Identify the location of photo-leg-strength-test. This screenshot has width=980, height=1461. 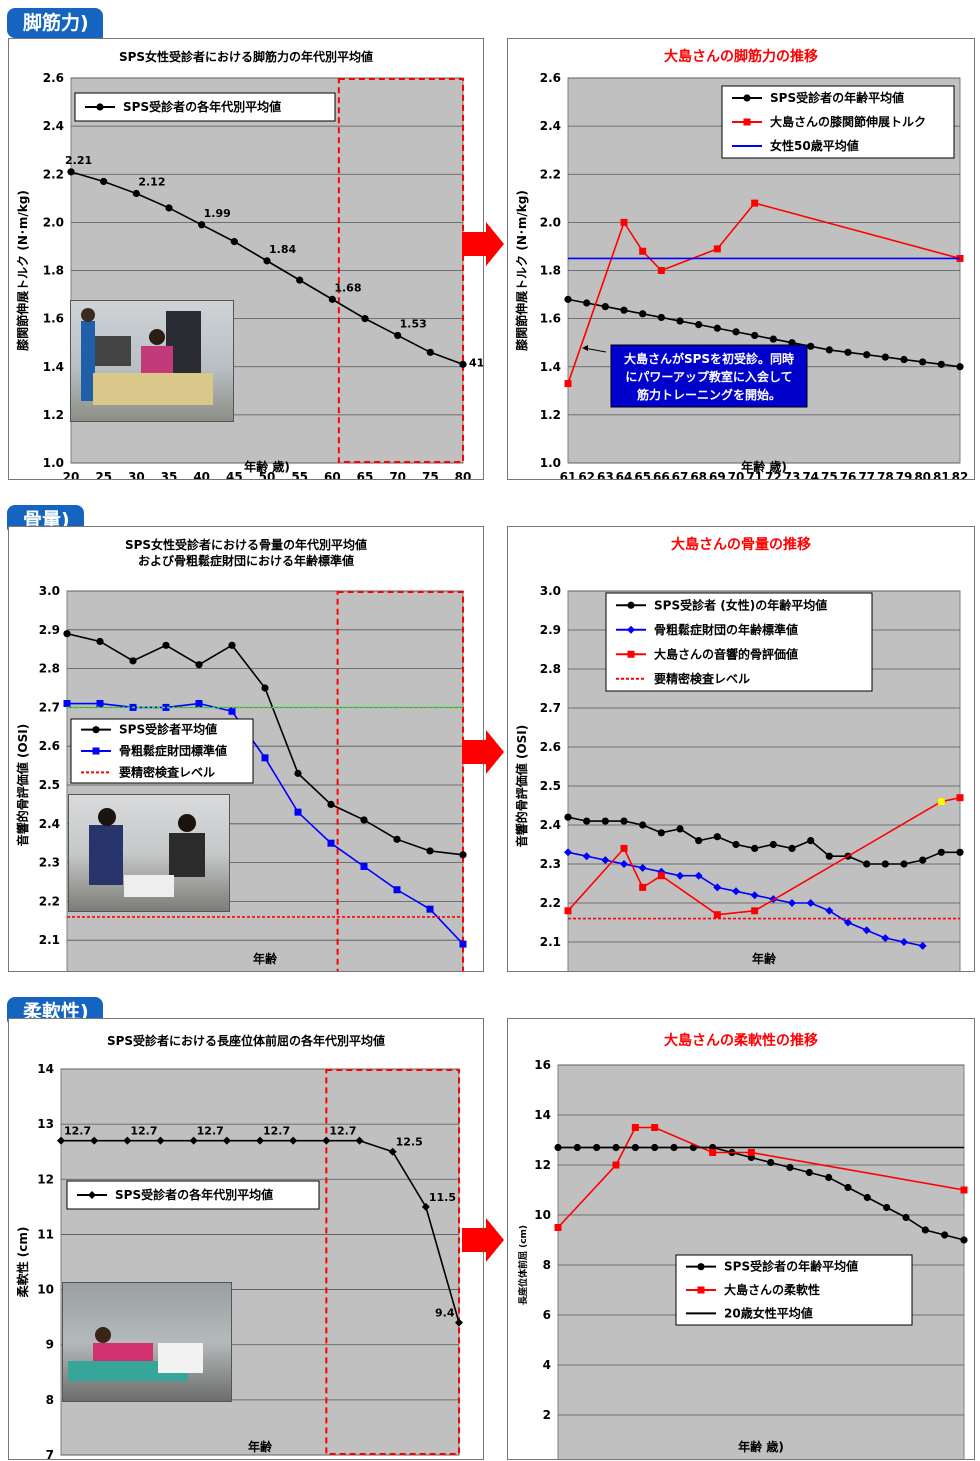
(152, 361).